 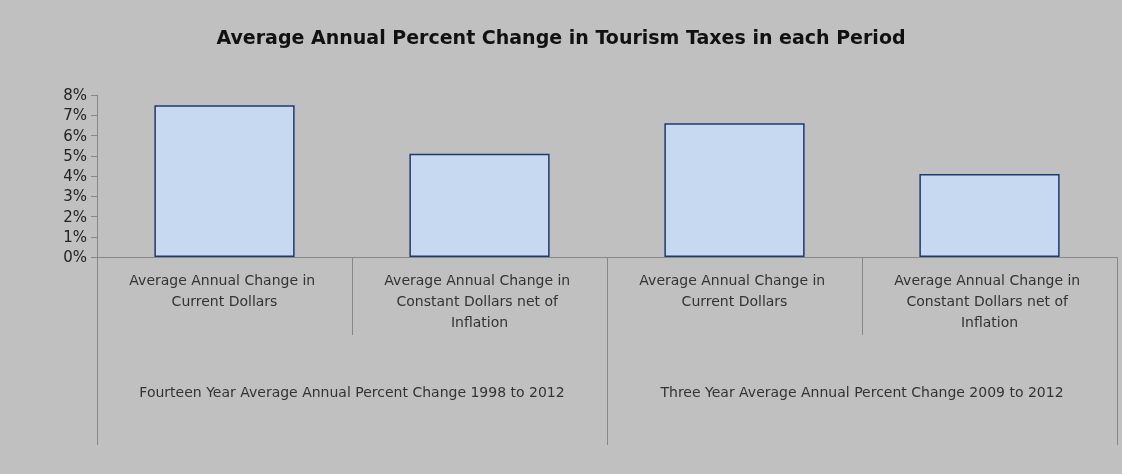 What do you see at coordinates (75, 257) in the screenshot?
I see `y-tick-label: 0%` at bounding box center [75, 257].